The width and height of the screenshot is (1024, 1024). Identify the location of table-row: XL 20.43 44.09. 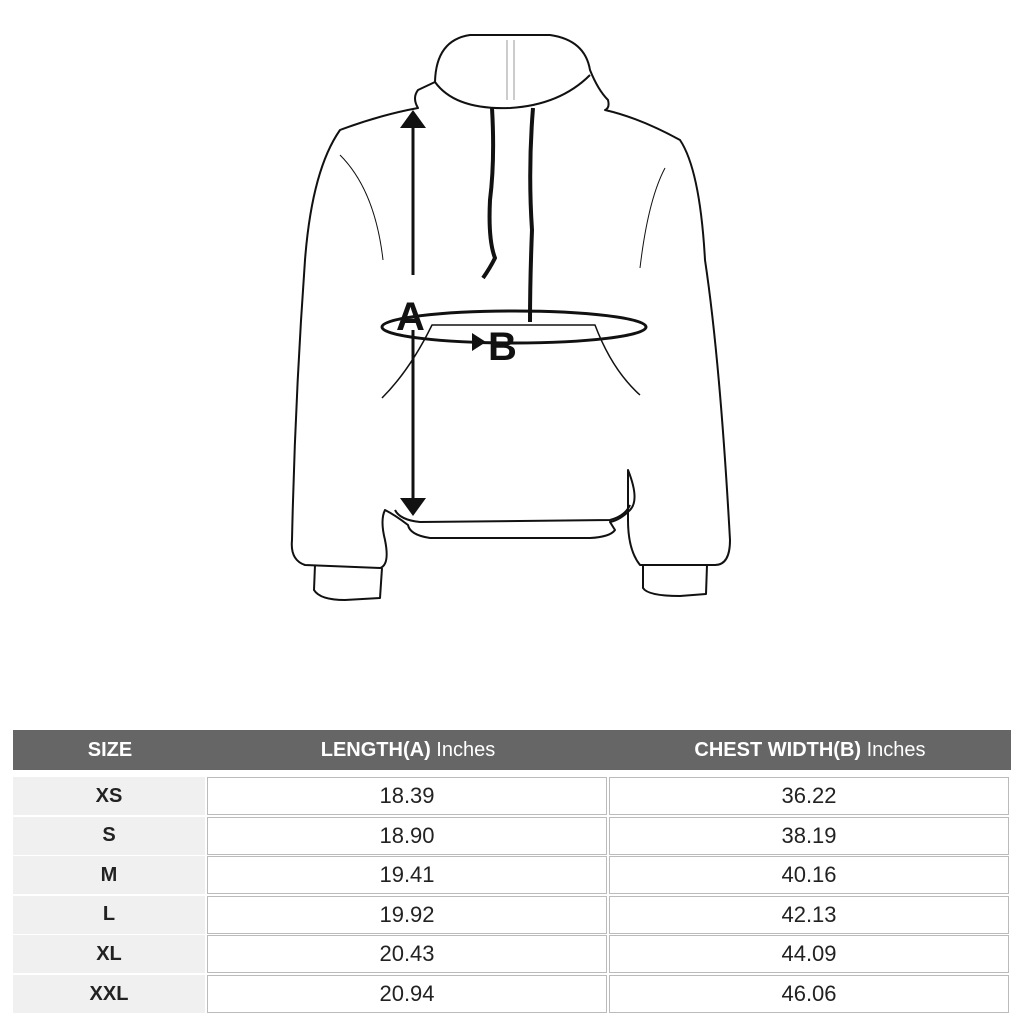
(512, 954).